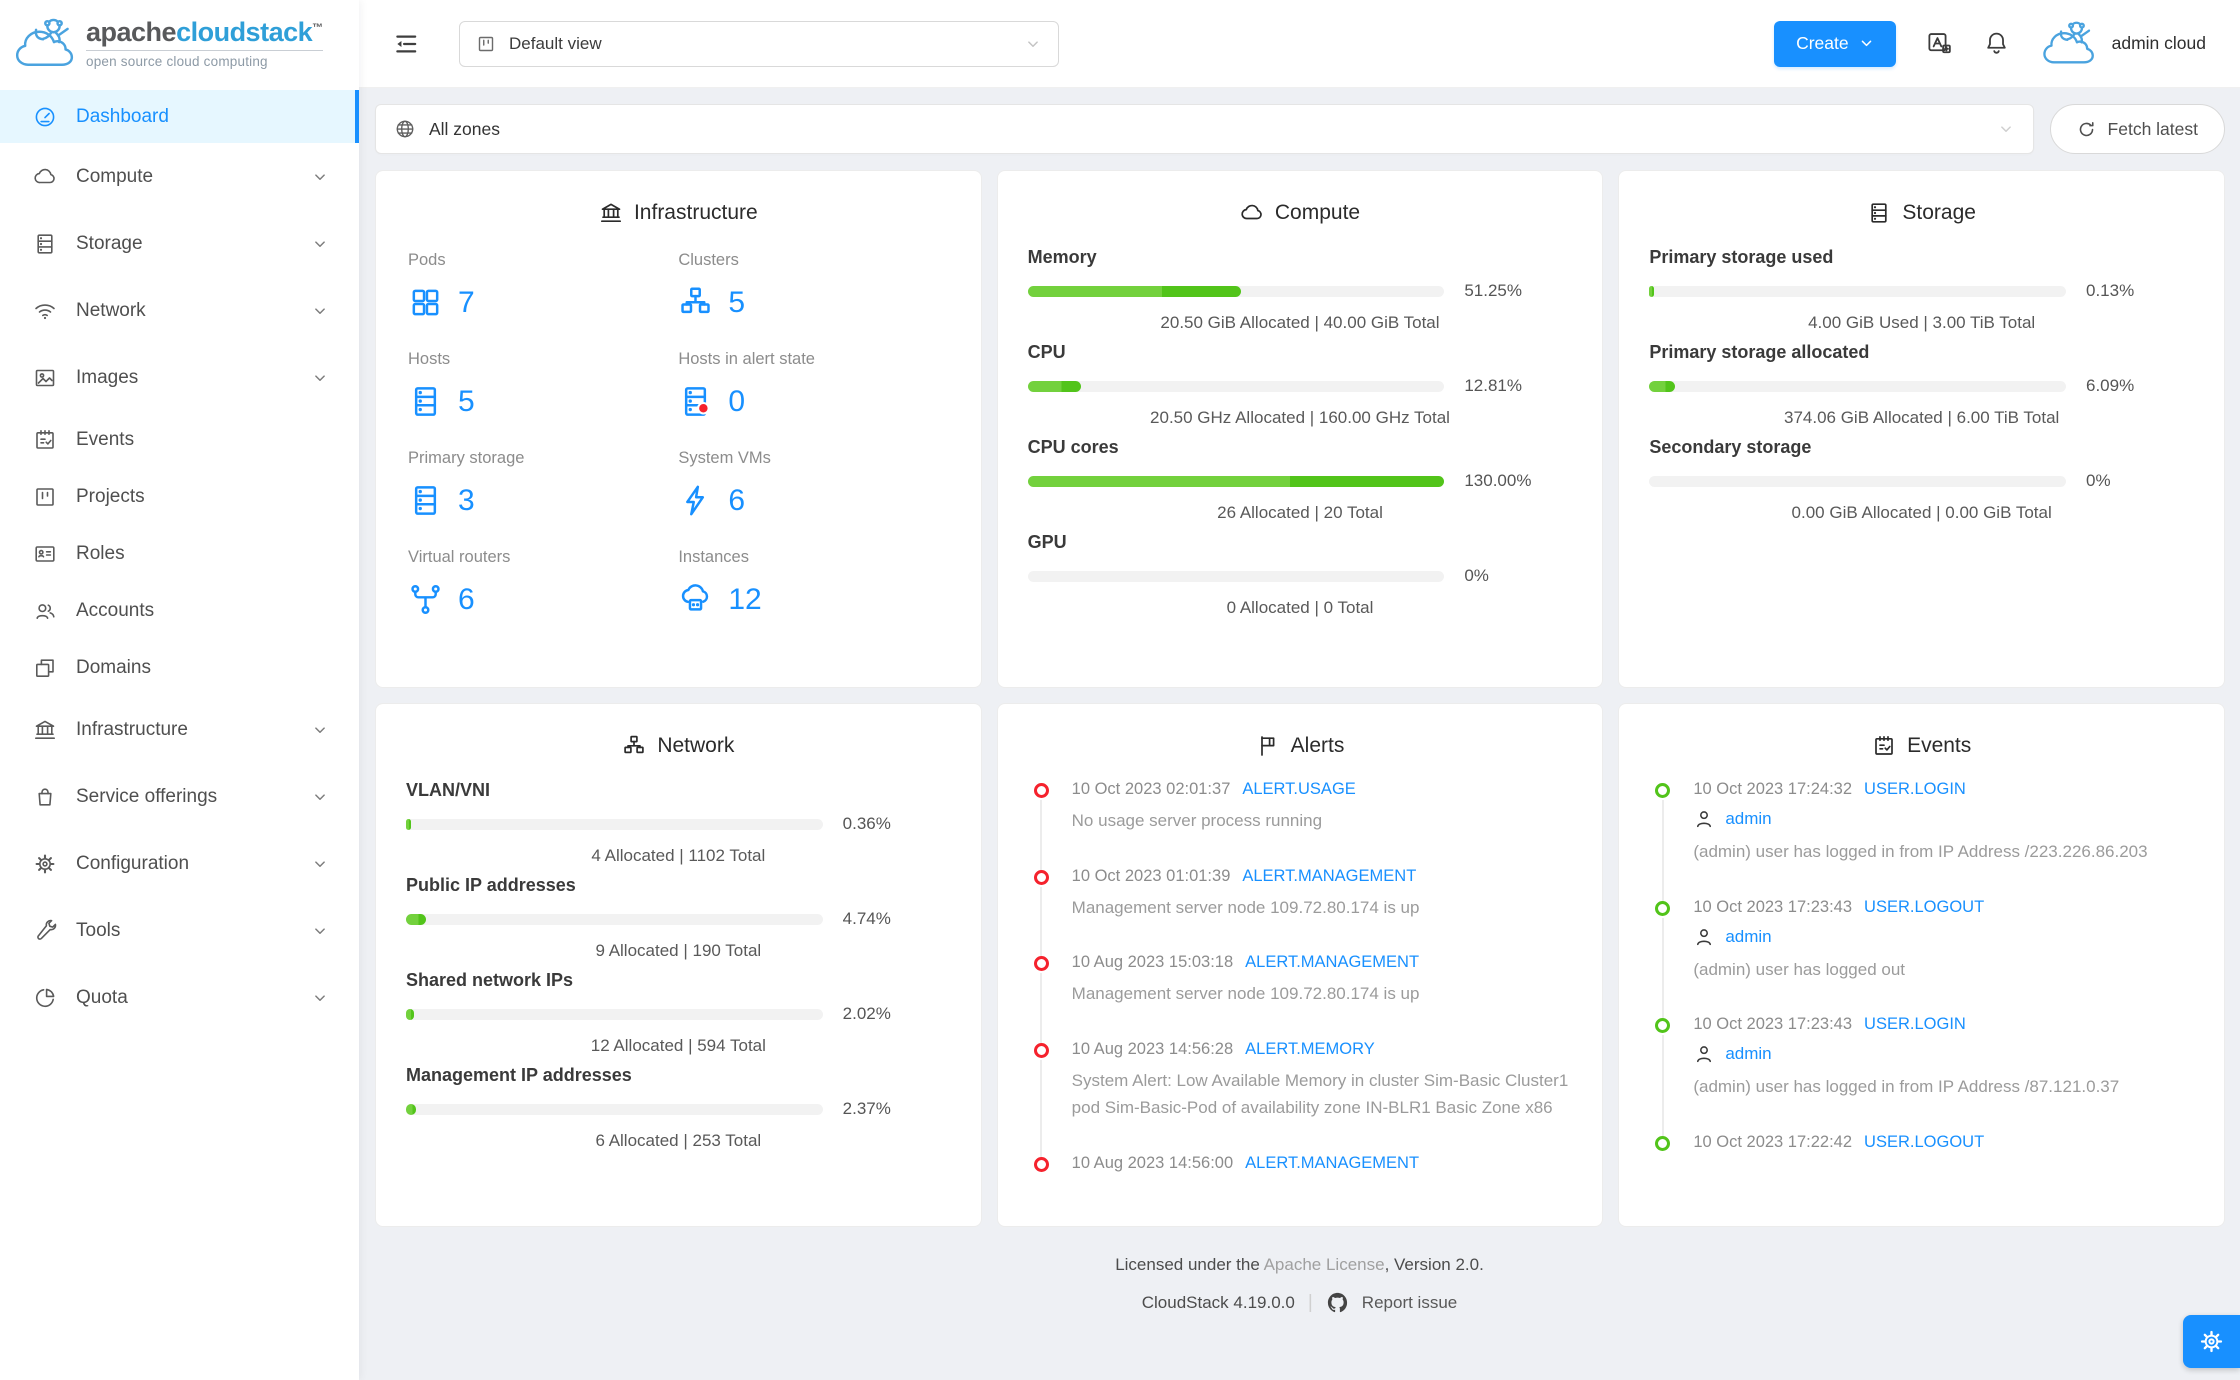 The height and width of the screenshot is (1380, 2240). What do you see at coordinates (678, 746) in the screenshot?
I see `network-card-title: Network` at bounding box center [678, 746].